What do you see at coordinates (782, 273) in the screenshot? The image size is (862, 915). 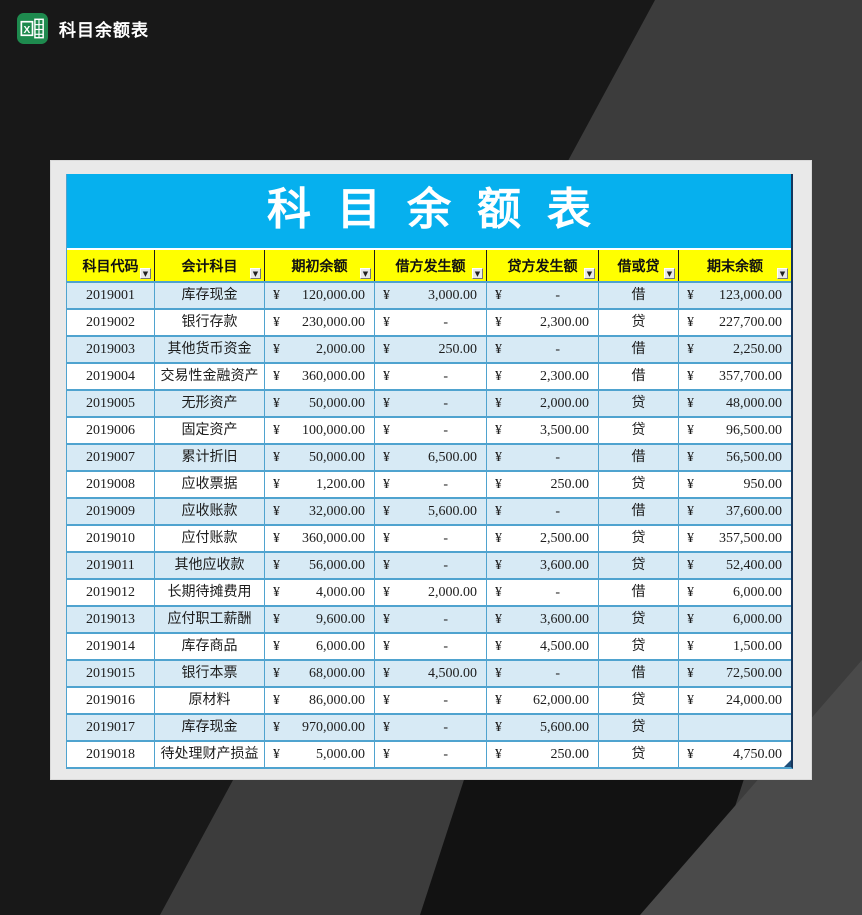 I see `filter-dropdown-button-closing: ▼` at bounding box center [782, 273].